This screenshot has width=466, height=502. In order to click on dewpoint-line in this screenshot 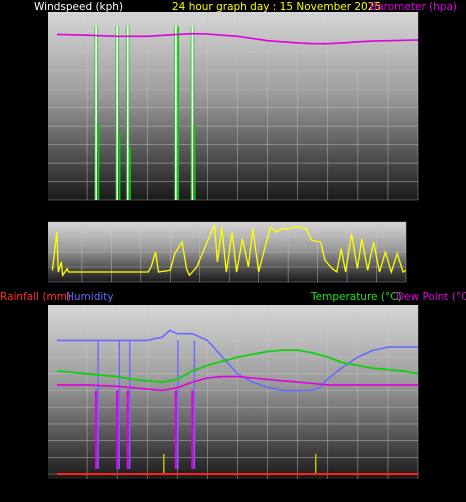, I will do `click(237, 383)`.